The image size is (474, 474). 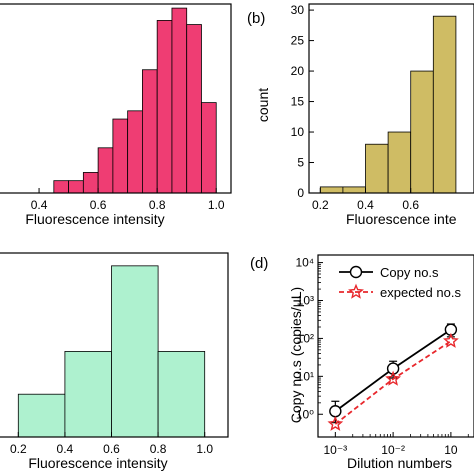 I want to click on y-tick-label: 10³, so click(x=305, y=301).